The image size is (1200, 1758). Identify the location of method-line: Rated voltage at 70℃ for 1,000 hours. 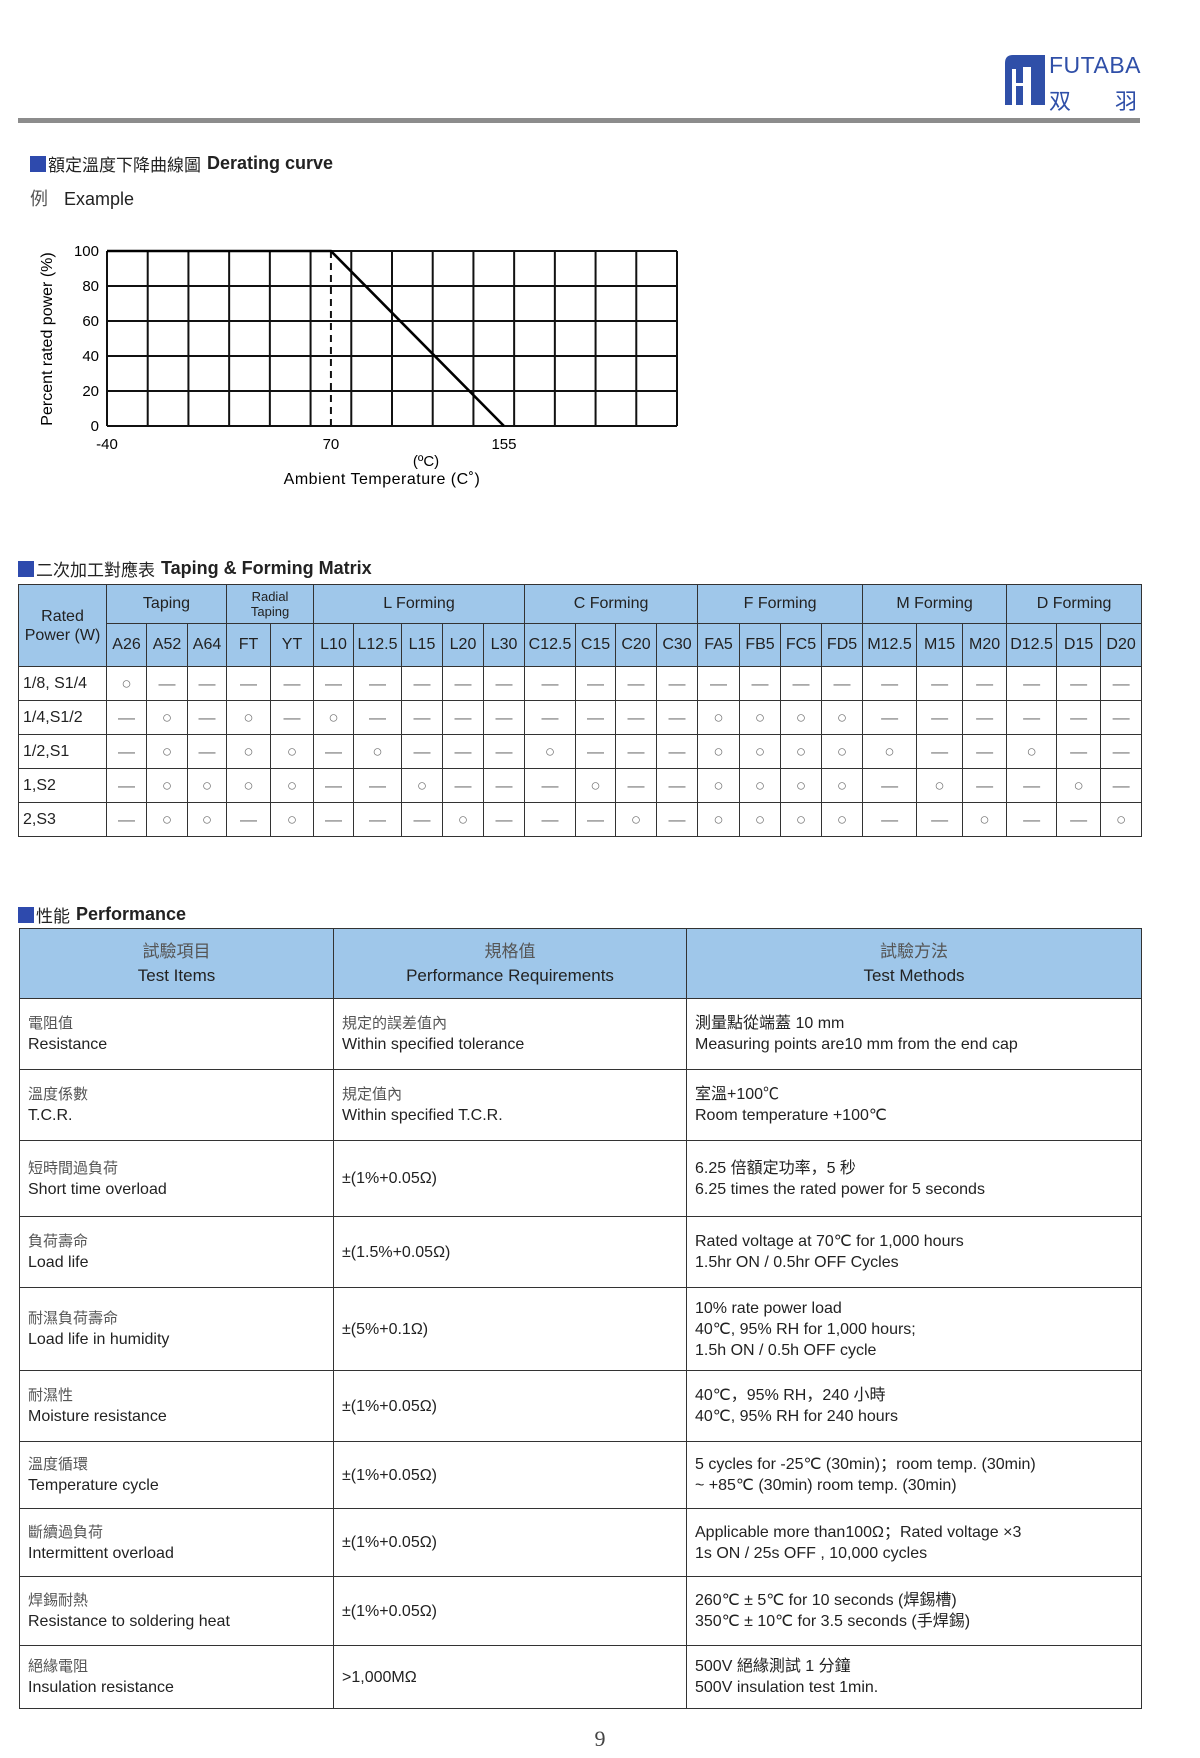
(829, 1241).